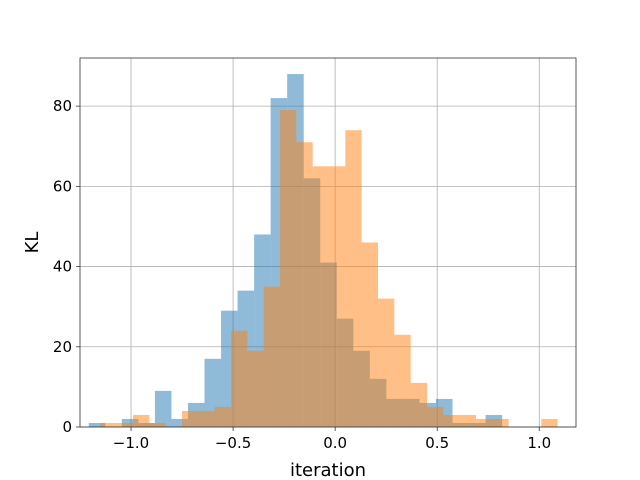 The image size is (640, 480). I want to click on x-tick-label: −0.5, so click(233, 443).